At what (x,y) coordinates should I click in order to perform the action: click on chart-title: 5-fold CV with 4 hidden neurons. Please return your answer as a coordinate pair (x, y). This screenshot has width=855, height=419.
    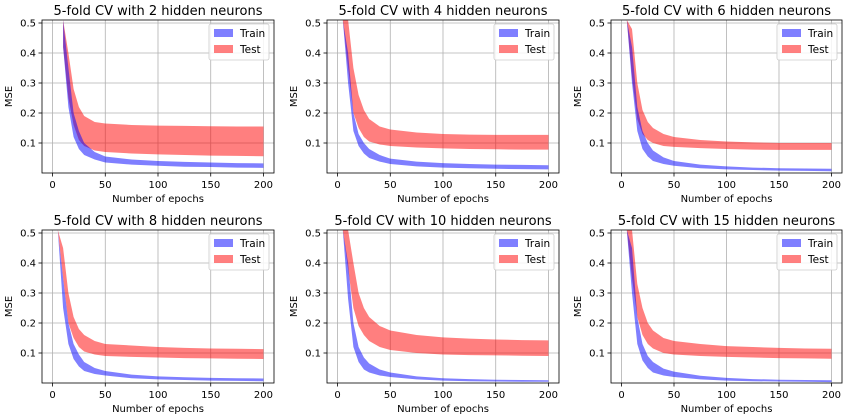
    Looking at the image, I should click on (443, 11).